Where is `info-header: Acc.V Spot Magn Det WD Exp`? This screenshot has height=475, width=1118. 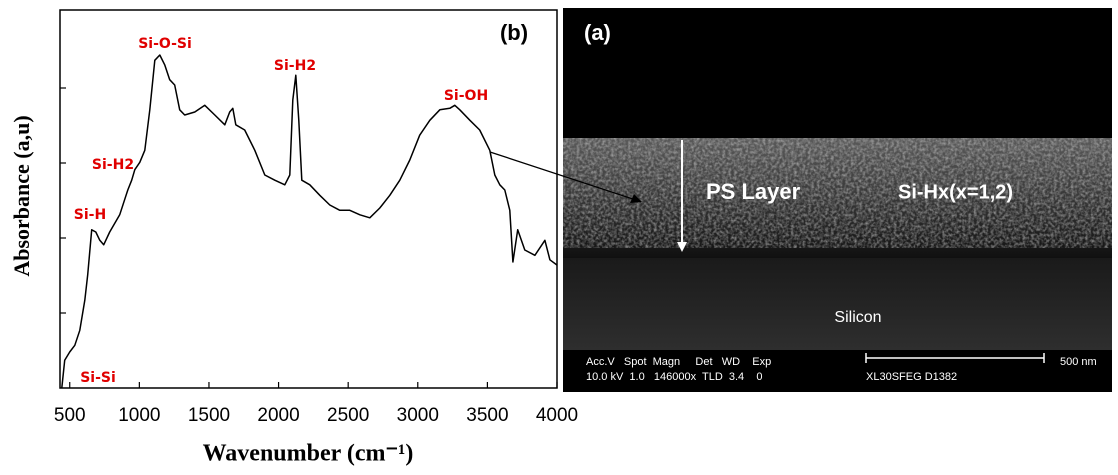
info-header: Acc.V Spot Magn Det WD Exp is located at coordinates (678, 362).